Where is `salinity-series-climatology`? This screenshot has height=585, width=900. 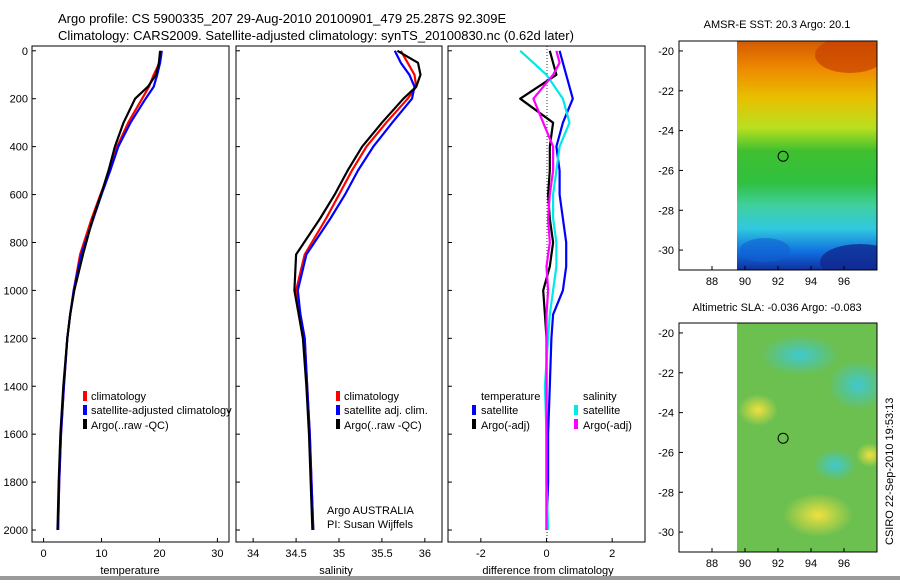 salinity-series-climatology is located at coordinates (356, 290).